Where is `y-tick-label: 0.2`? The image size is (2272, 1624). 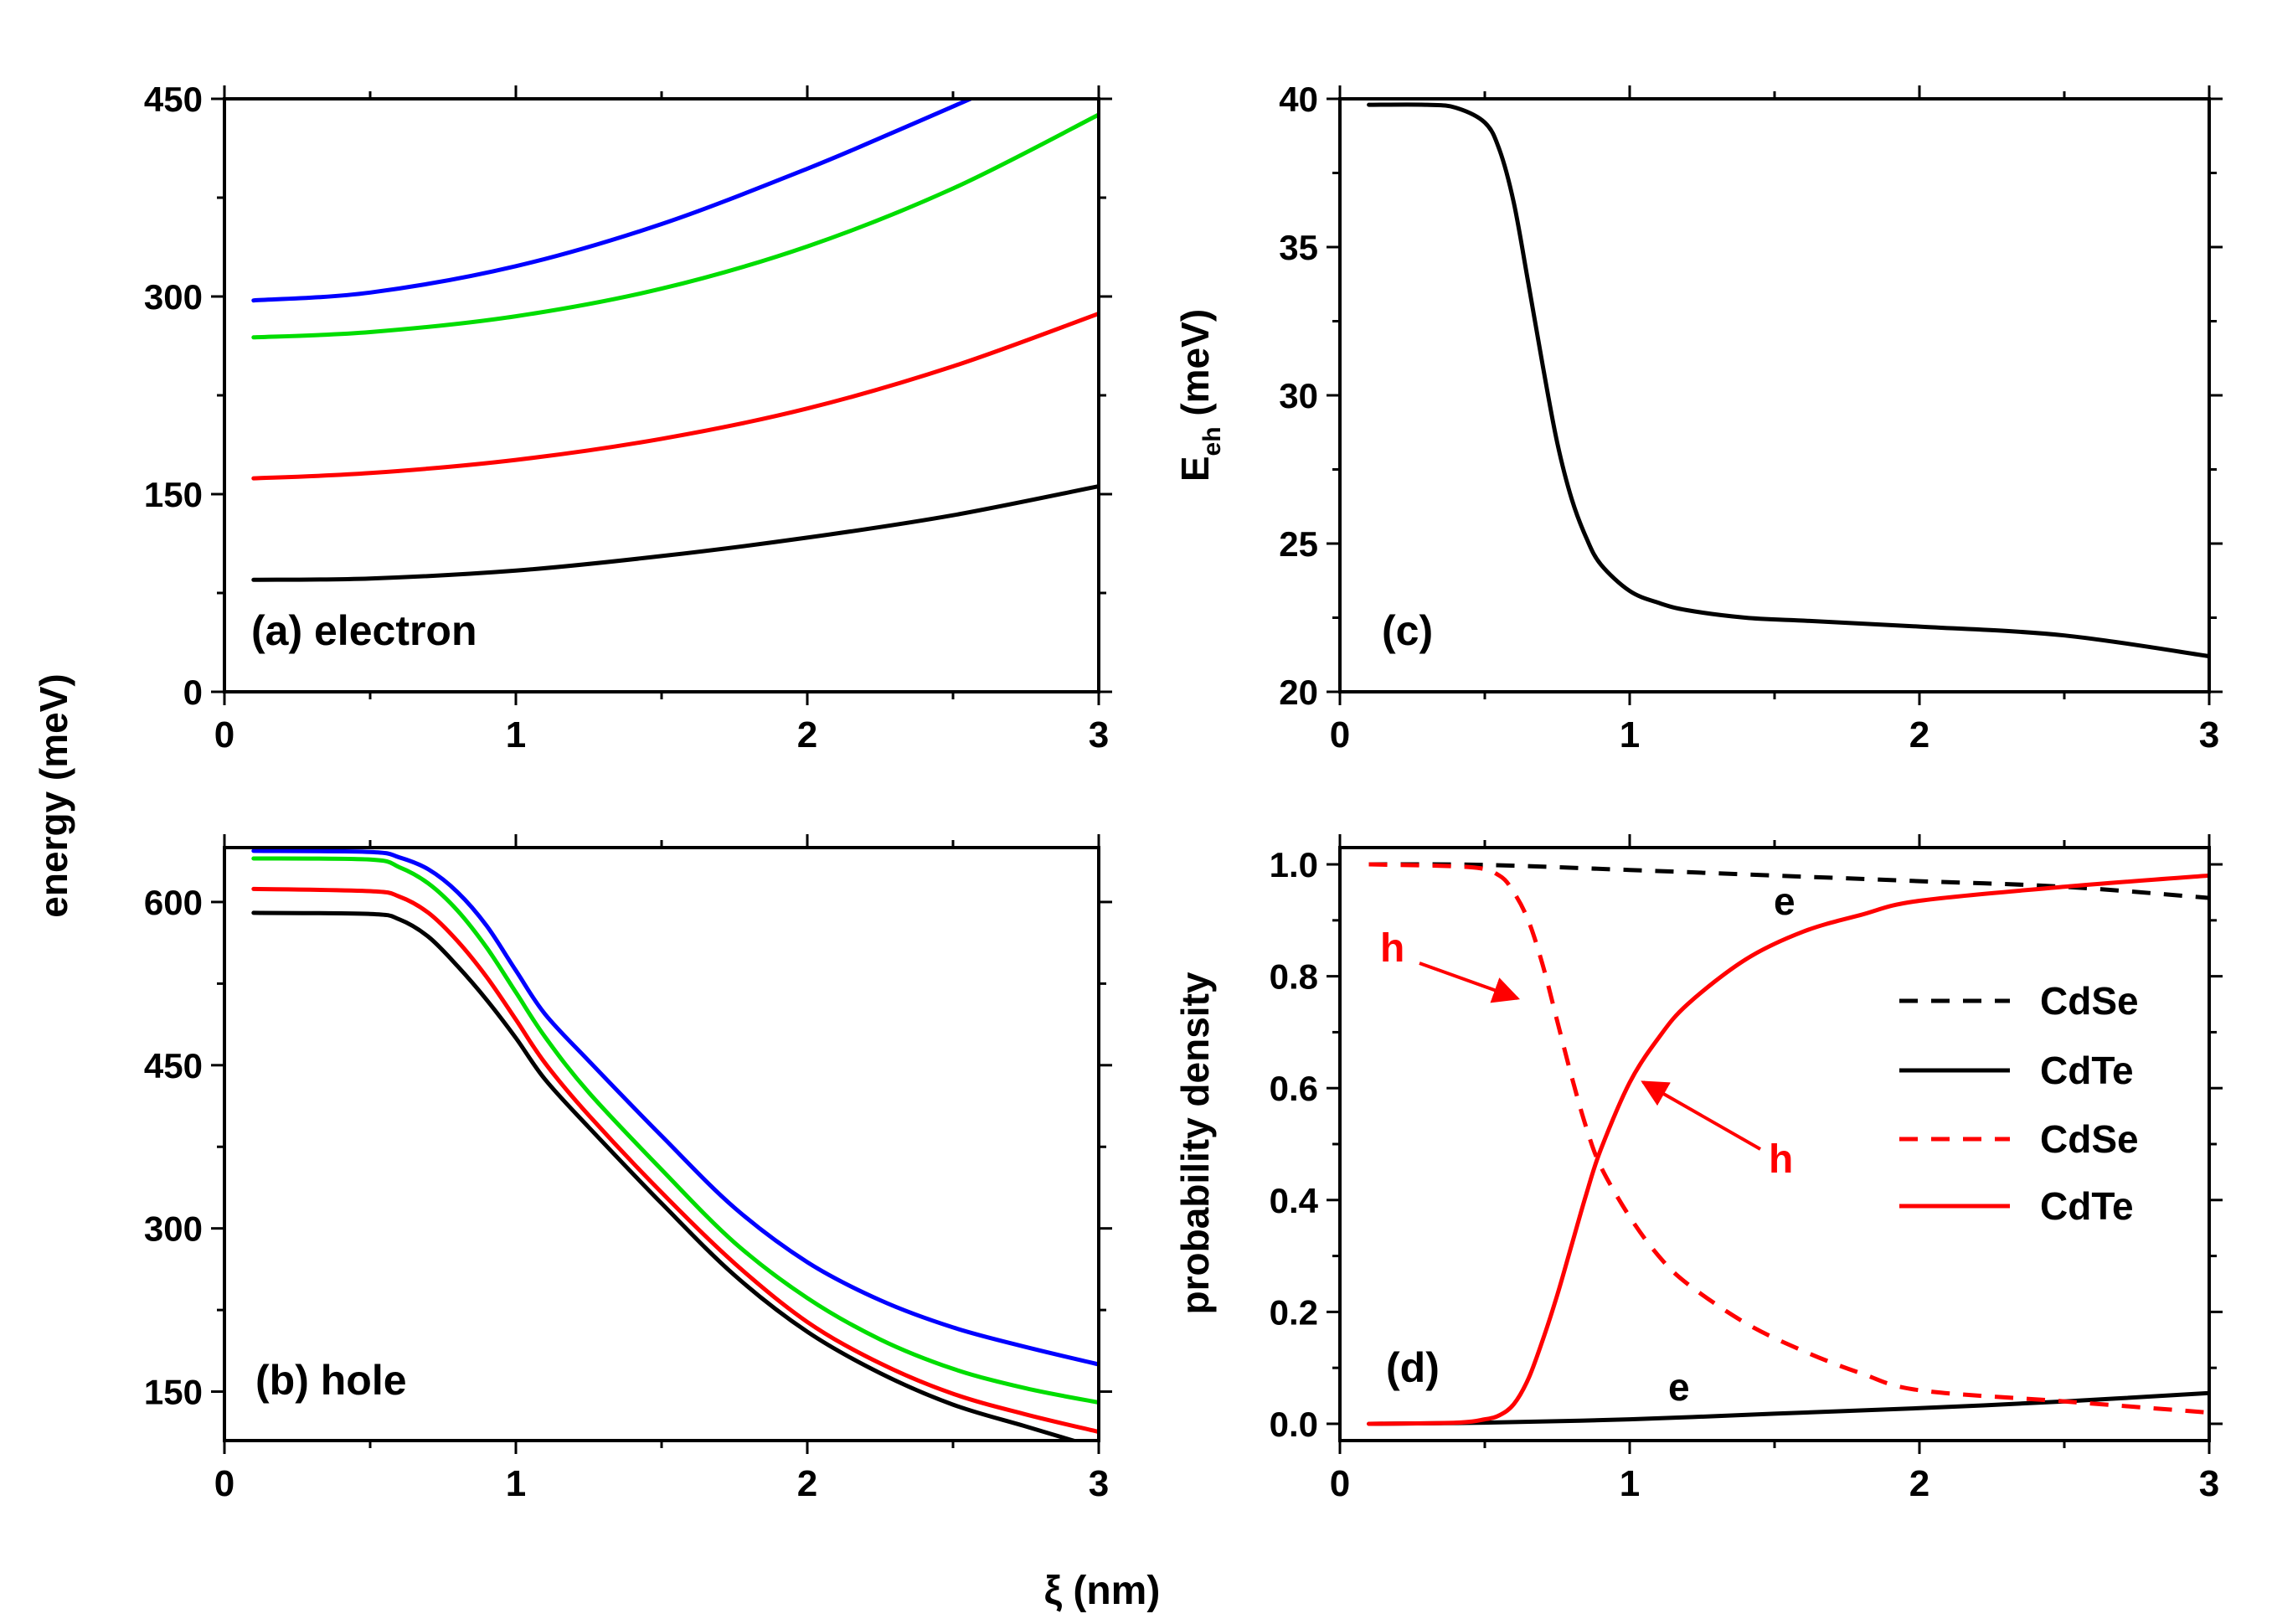 y-tick-label: 0.2 is located at coordinates (1294, 1312).